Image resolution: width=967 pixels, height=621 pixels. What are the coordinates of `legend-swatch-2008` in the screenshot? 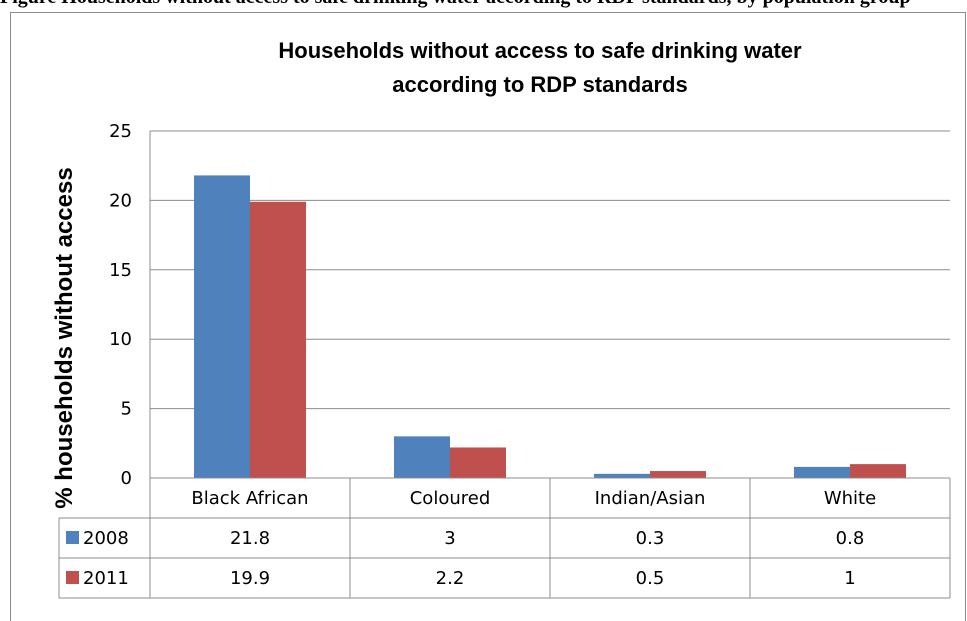 It's located at (72, 537).